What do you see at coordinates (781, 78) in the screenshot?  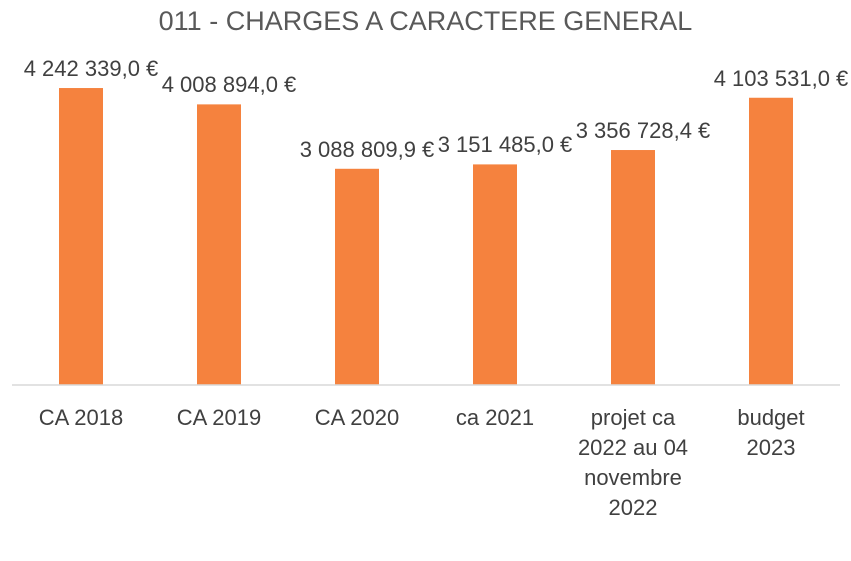 I see `data-label: 4 103 531,0 €` at bounding box center [781, 78].